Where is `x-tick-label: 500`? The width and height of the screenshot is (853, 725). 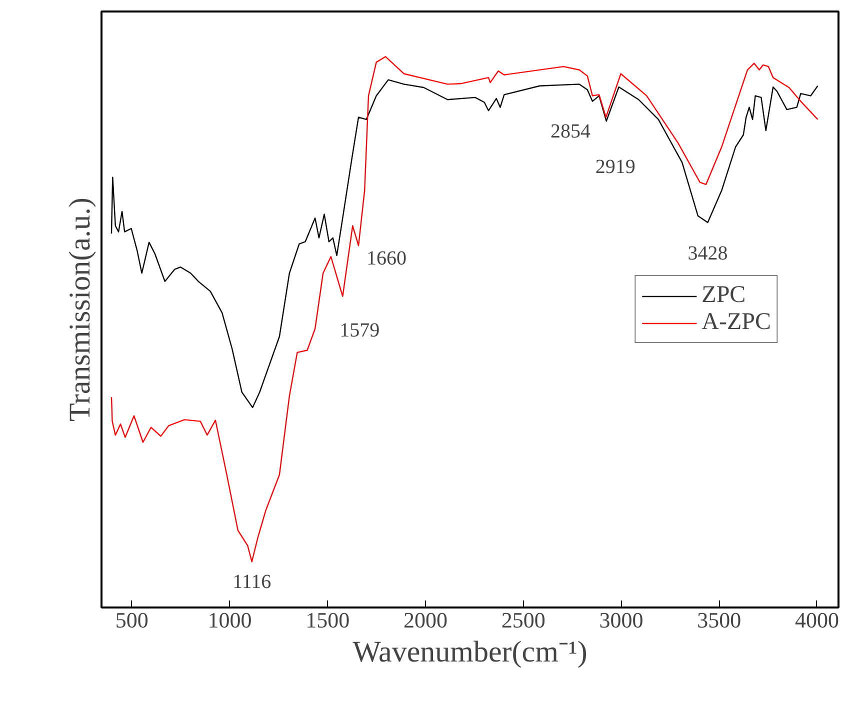
x-tick-label: 500 is located at coordinates (131, 620).